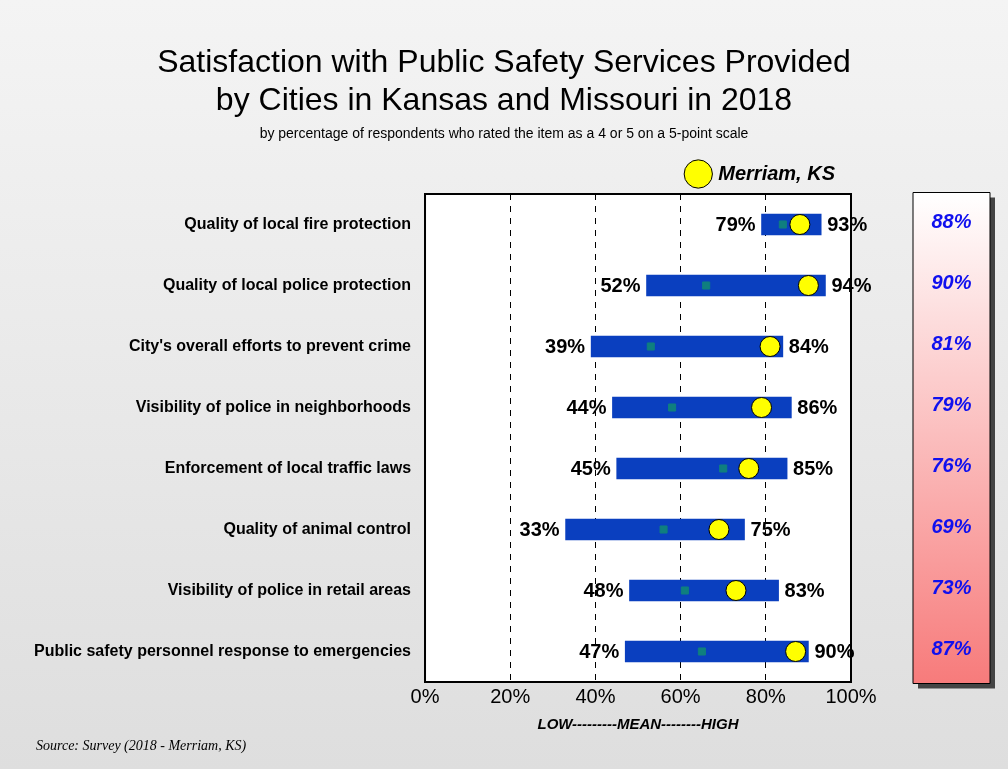  What do you see at coordinates (510, 695) in the screenshot?
I see `x-tick-label: 20%` at bounding box center [510, 695].